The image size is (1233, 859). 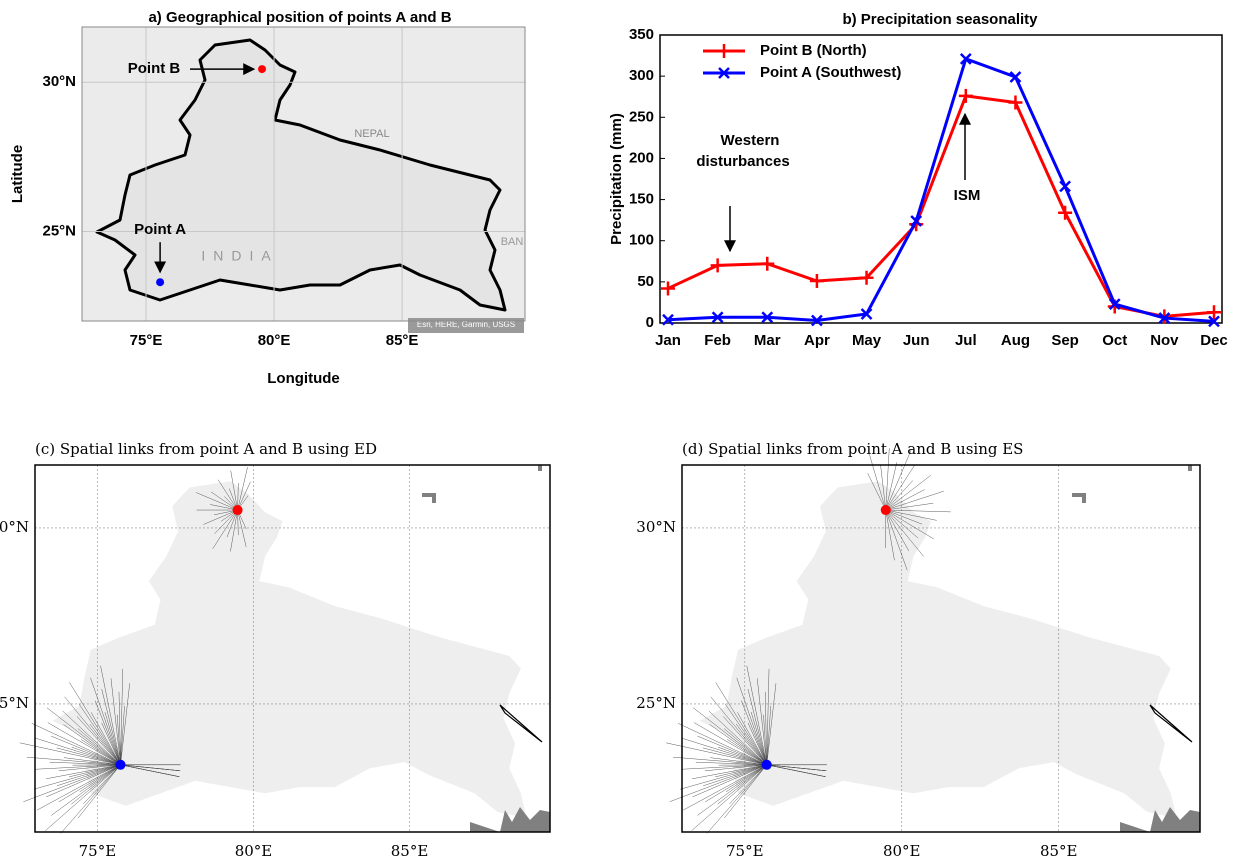 What do you see at coordinates (1164, 340) in the screenshot?
I see `x-tick-label: Nov` at bounding box center [1164, 340].